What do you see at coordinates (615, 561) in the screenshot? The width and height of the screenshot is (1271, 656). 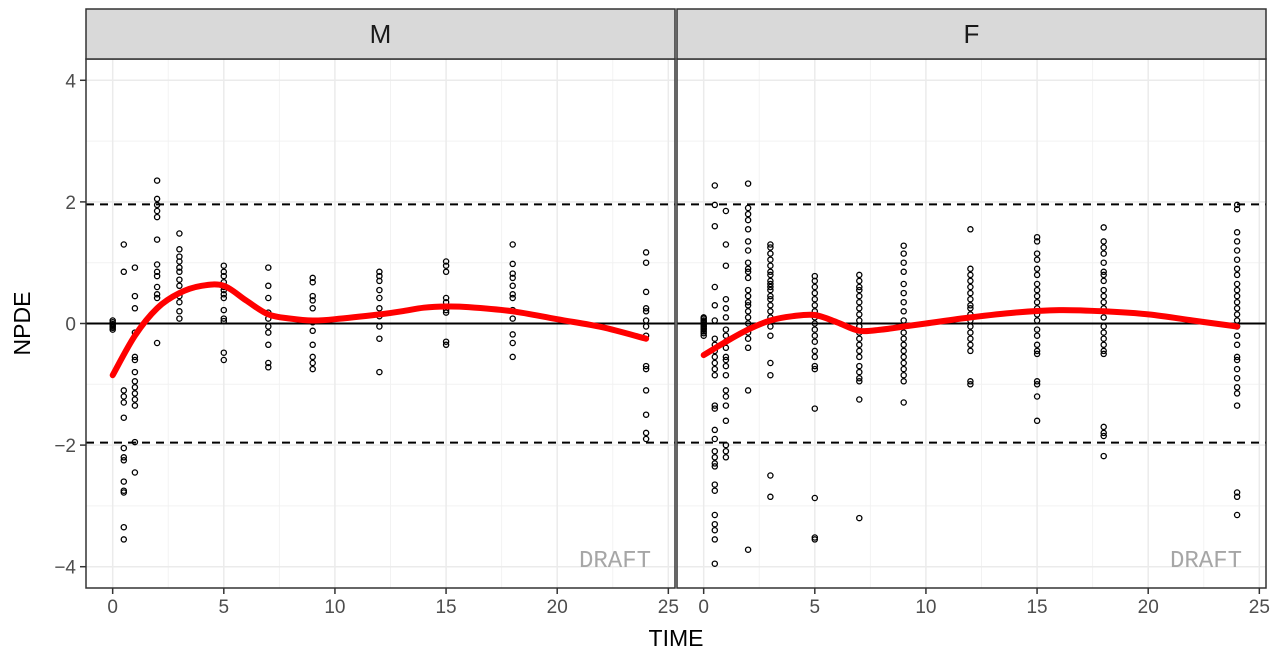 I see `draft-watermark: DRAFT` at bounding box center [615, 561].